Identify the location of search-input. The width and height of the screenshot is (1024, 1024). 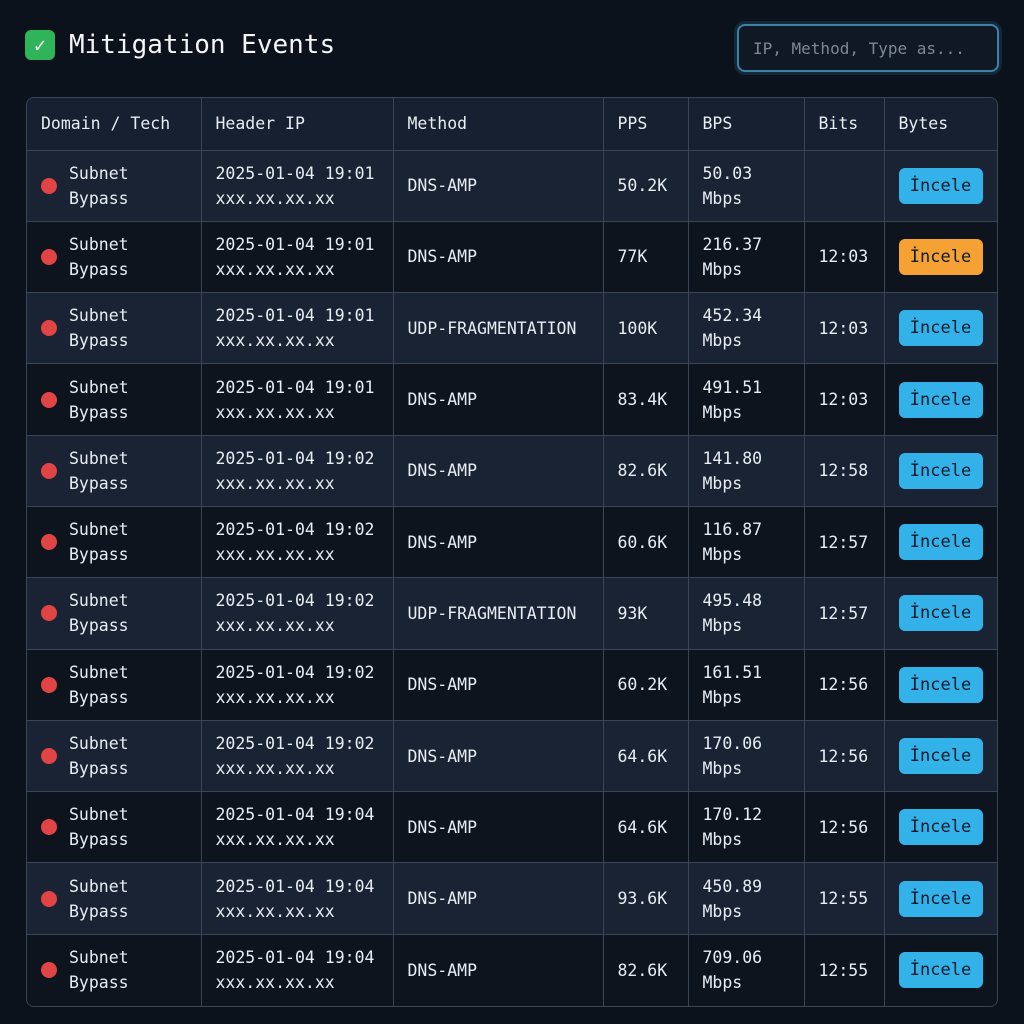
(868, 48).